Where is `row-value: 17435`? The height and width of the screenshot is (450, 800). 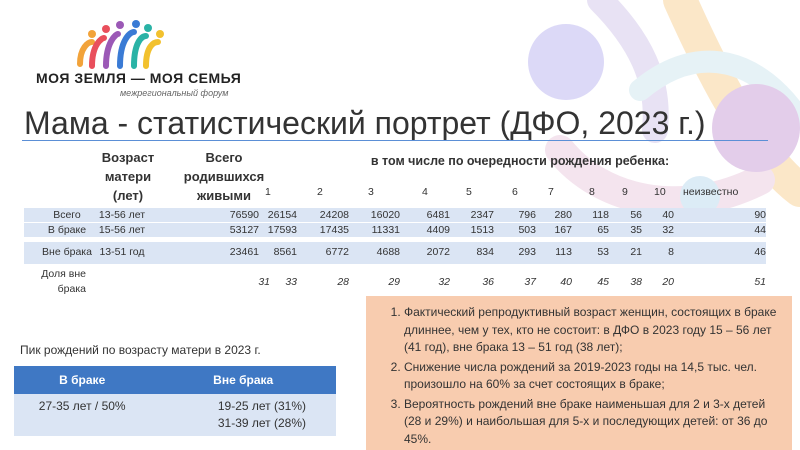
row-value: 17435 is located at coordinates (334, 230).